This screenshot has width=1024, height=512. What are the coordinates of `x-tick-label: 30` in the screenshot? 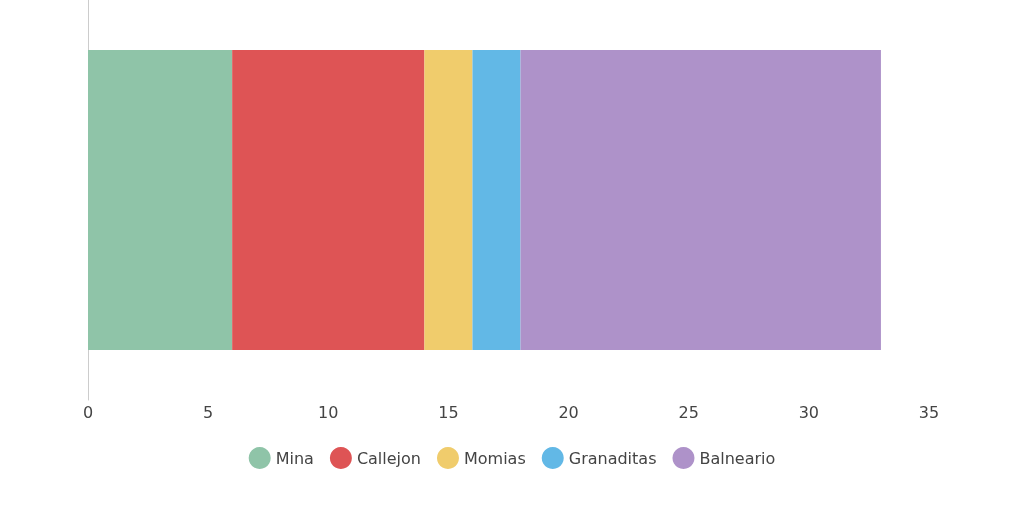 It's located at (809, 412).